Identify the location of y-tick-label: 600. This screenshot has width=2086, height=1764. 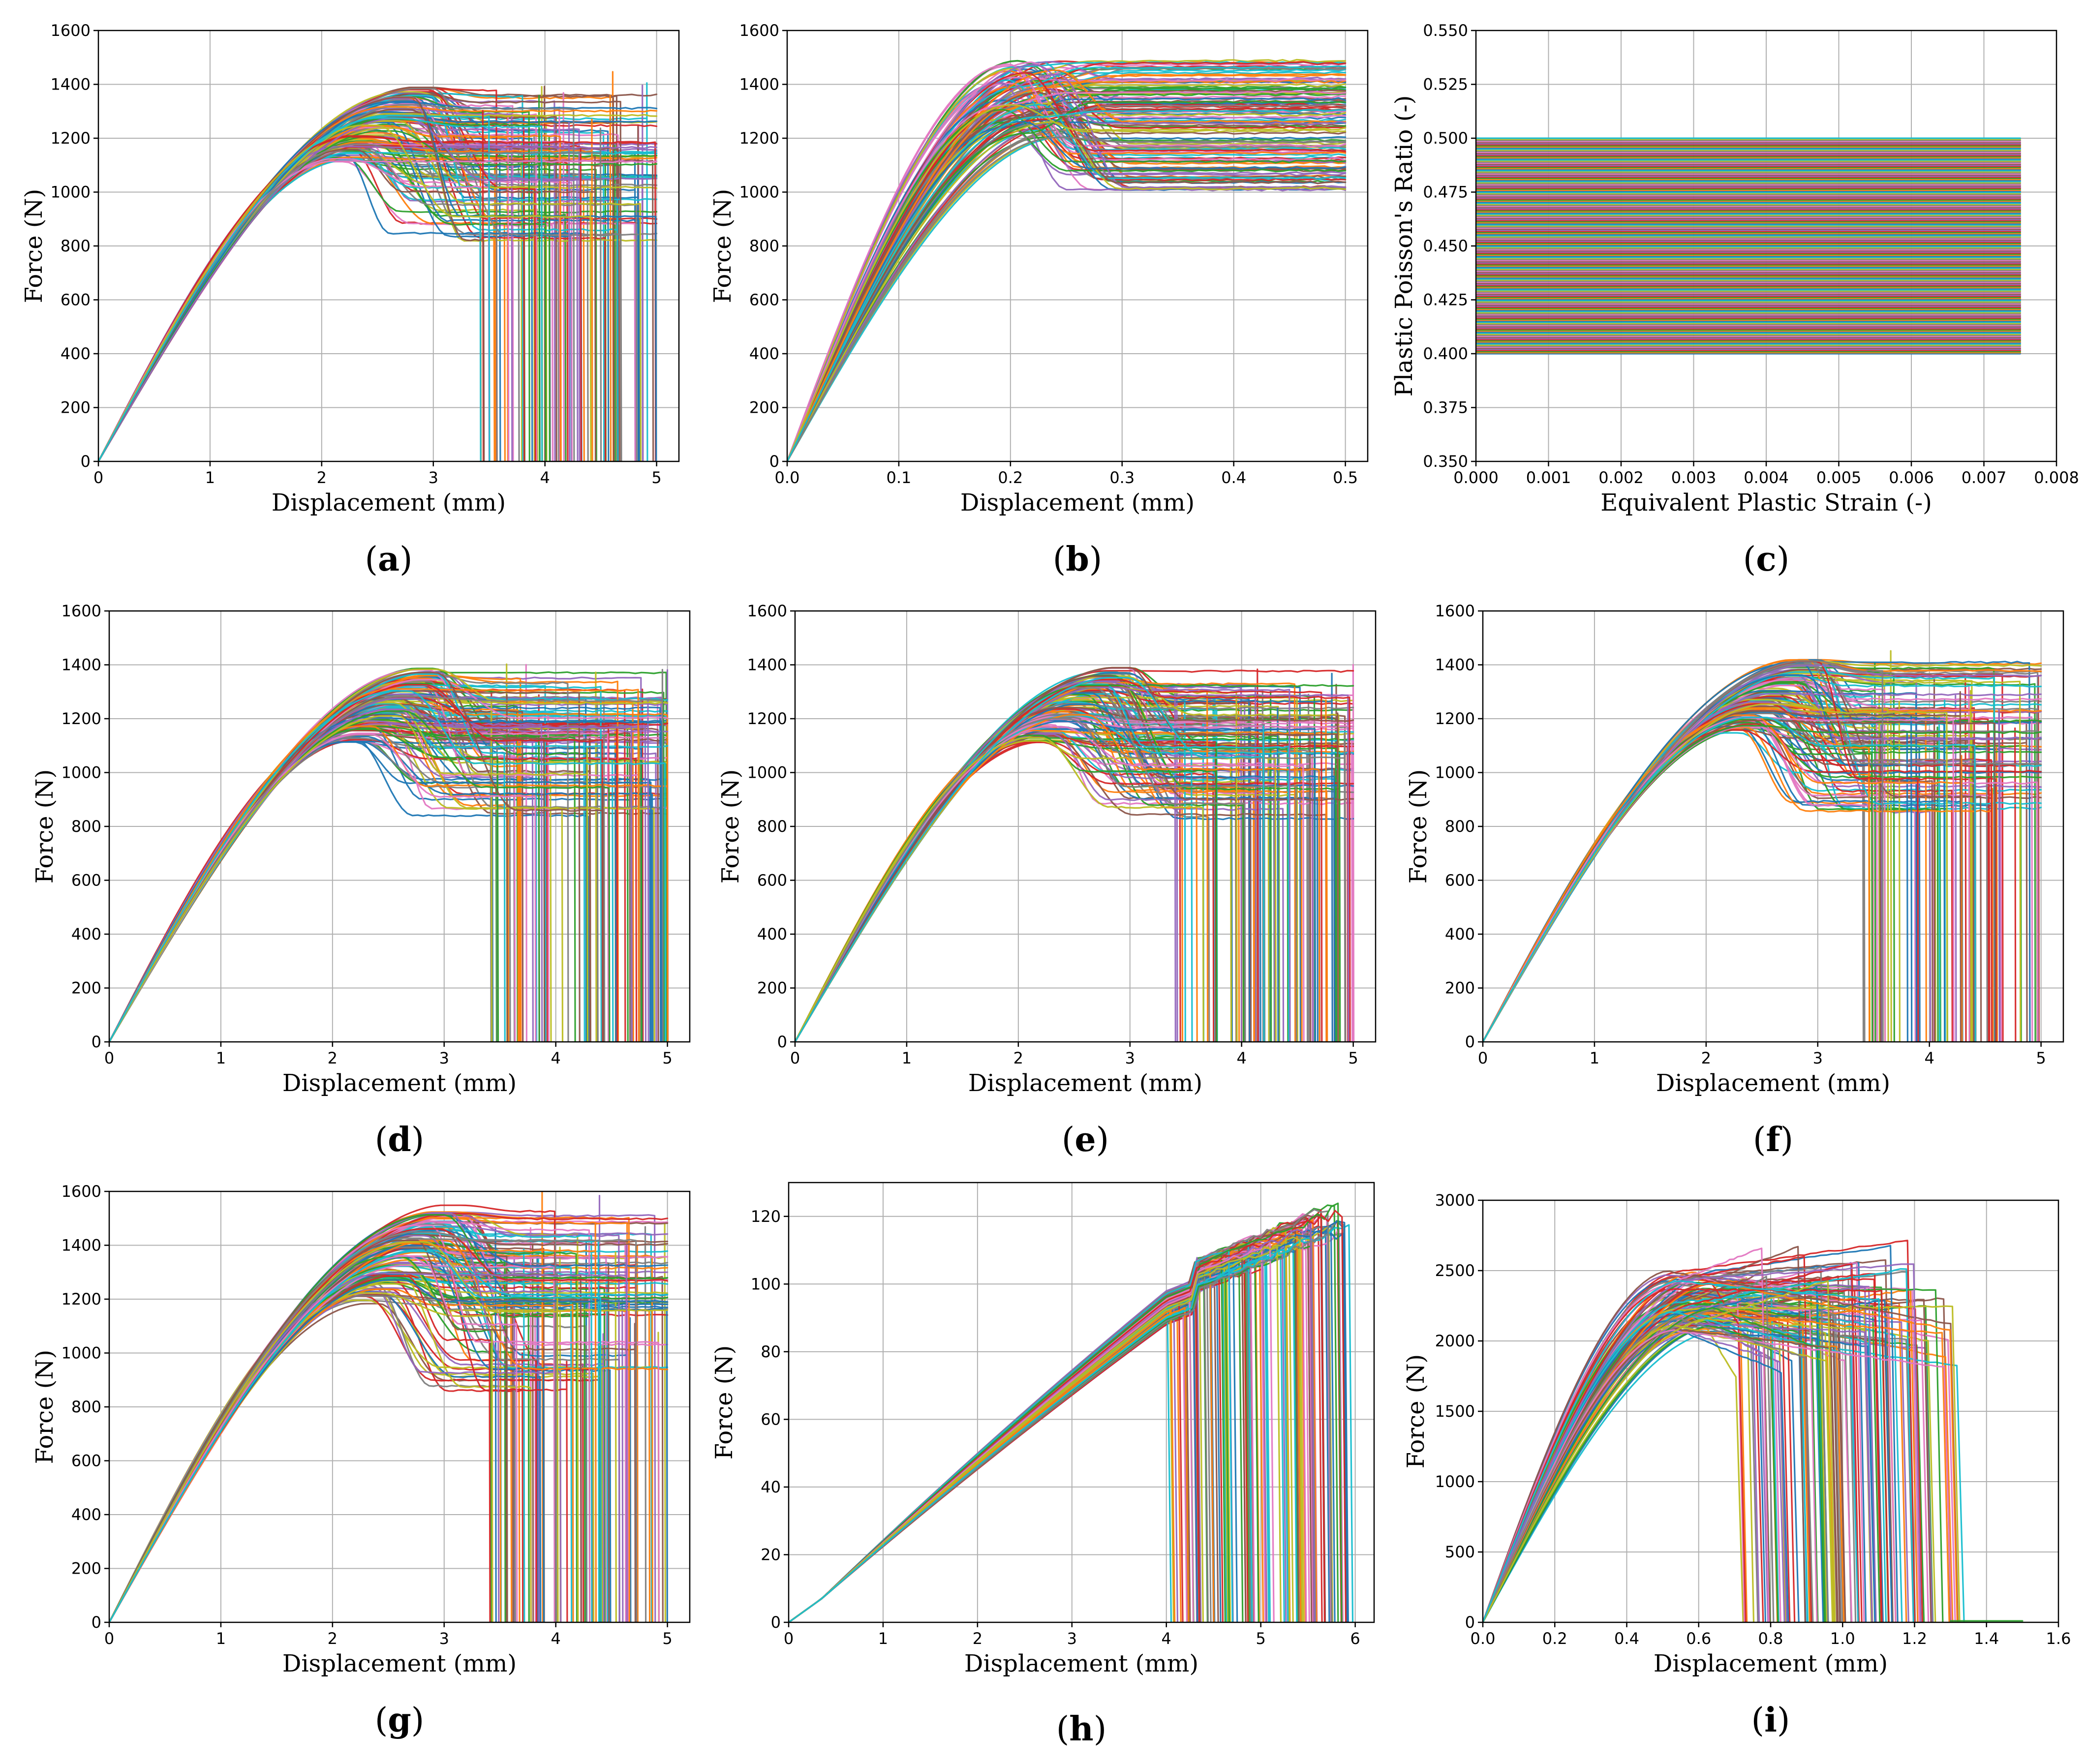
(76, 300).